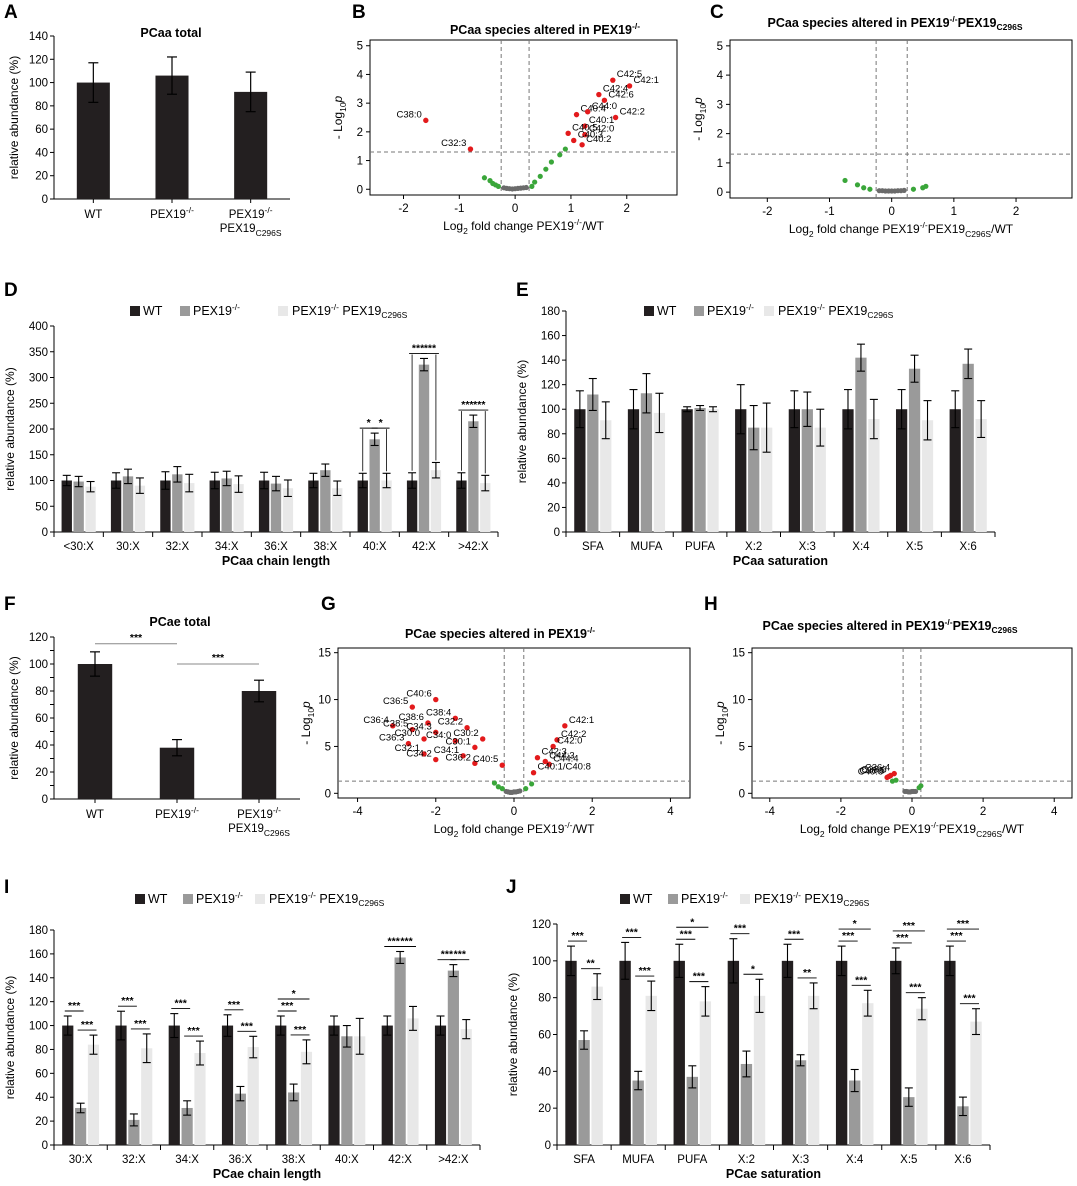 This screenshot has height=1186, width=1077. What do you see at coordinates (720, 76) in the screenshot?
I see `y-tick-label: 4` at bounding box center [720, 76].